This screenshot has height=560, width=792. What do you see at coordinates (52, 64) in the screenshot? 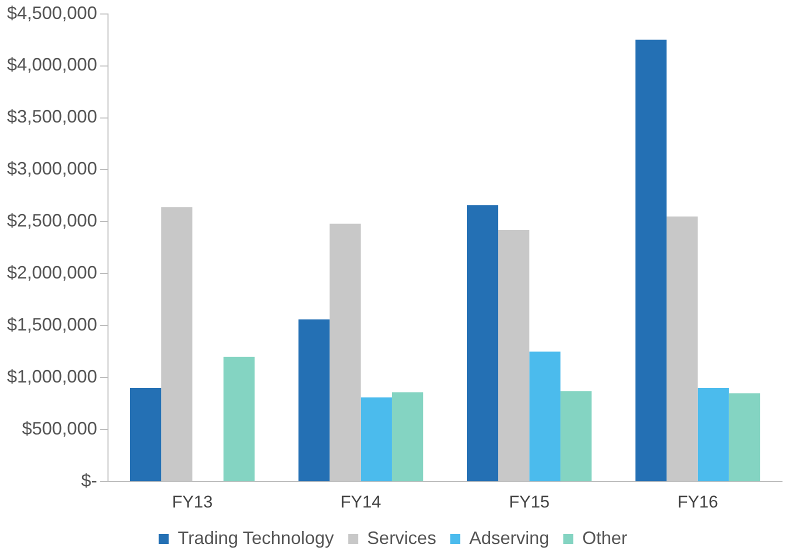
I see `y-tick-label: $4,000,000` at bounding box center [52, 64].